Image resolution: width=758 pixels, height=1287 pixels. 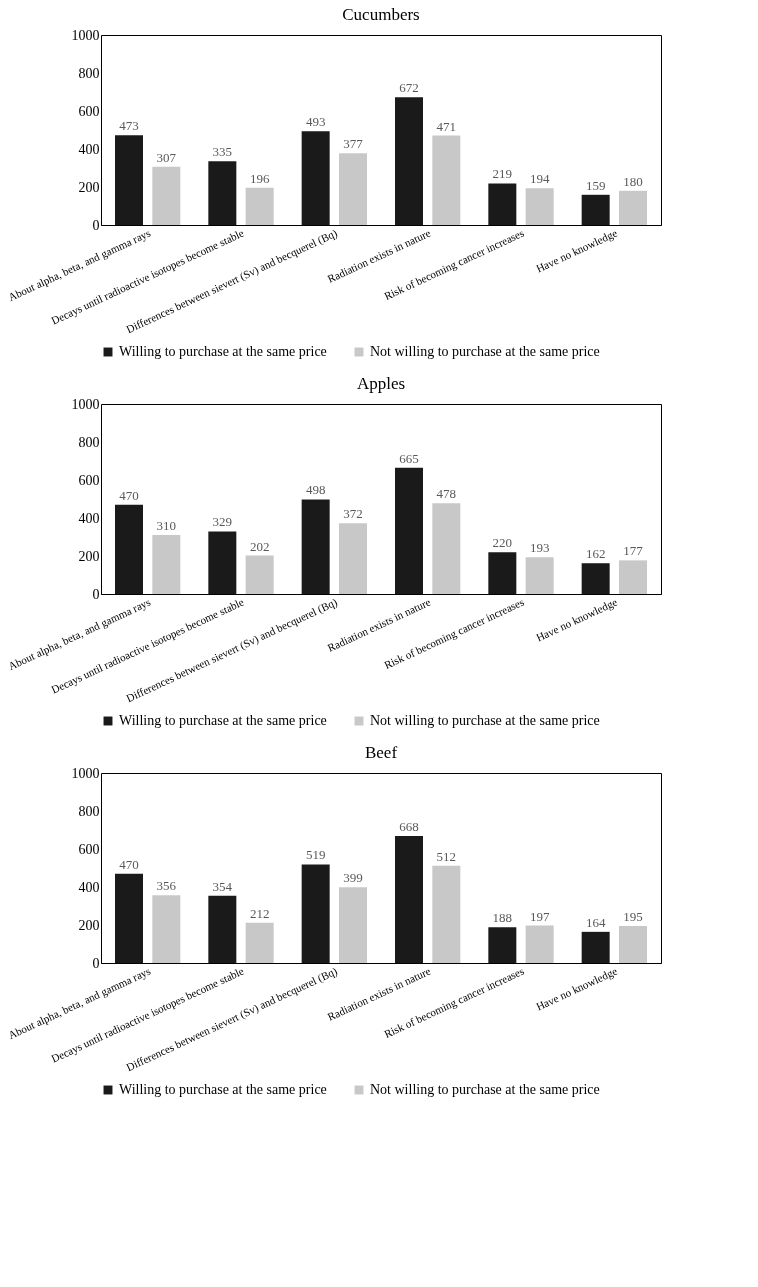 What do you see at coordinates (222, 522) in the screenshot?
I see `data-label: 329` at bounding box center [222, 522].